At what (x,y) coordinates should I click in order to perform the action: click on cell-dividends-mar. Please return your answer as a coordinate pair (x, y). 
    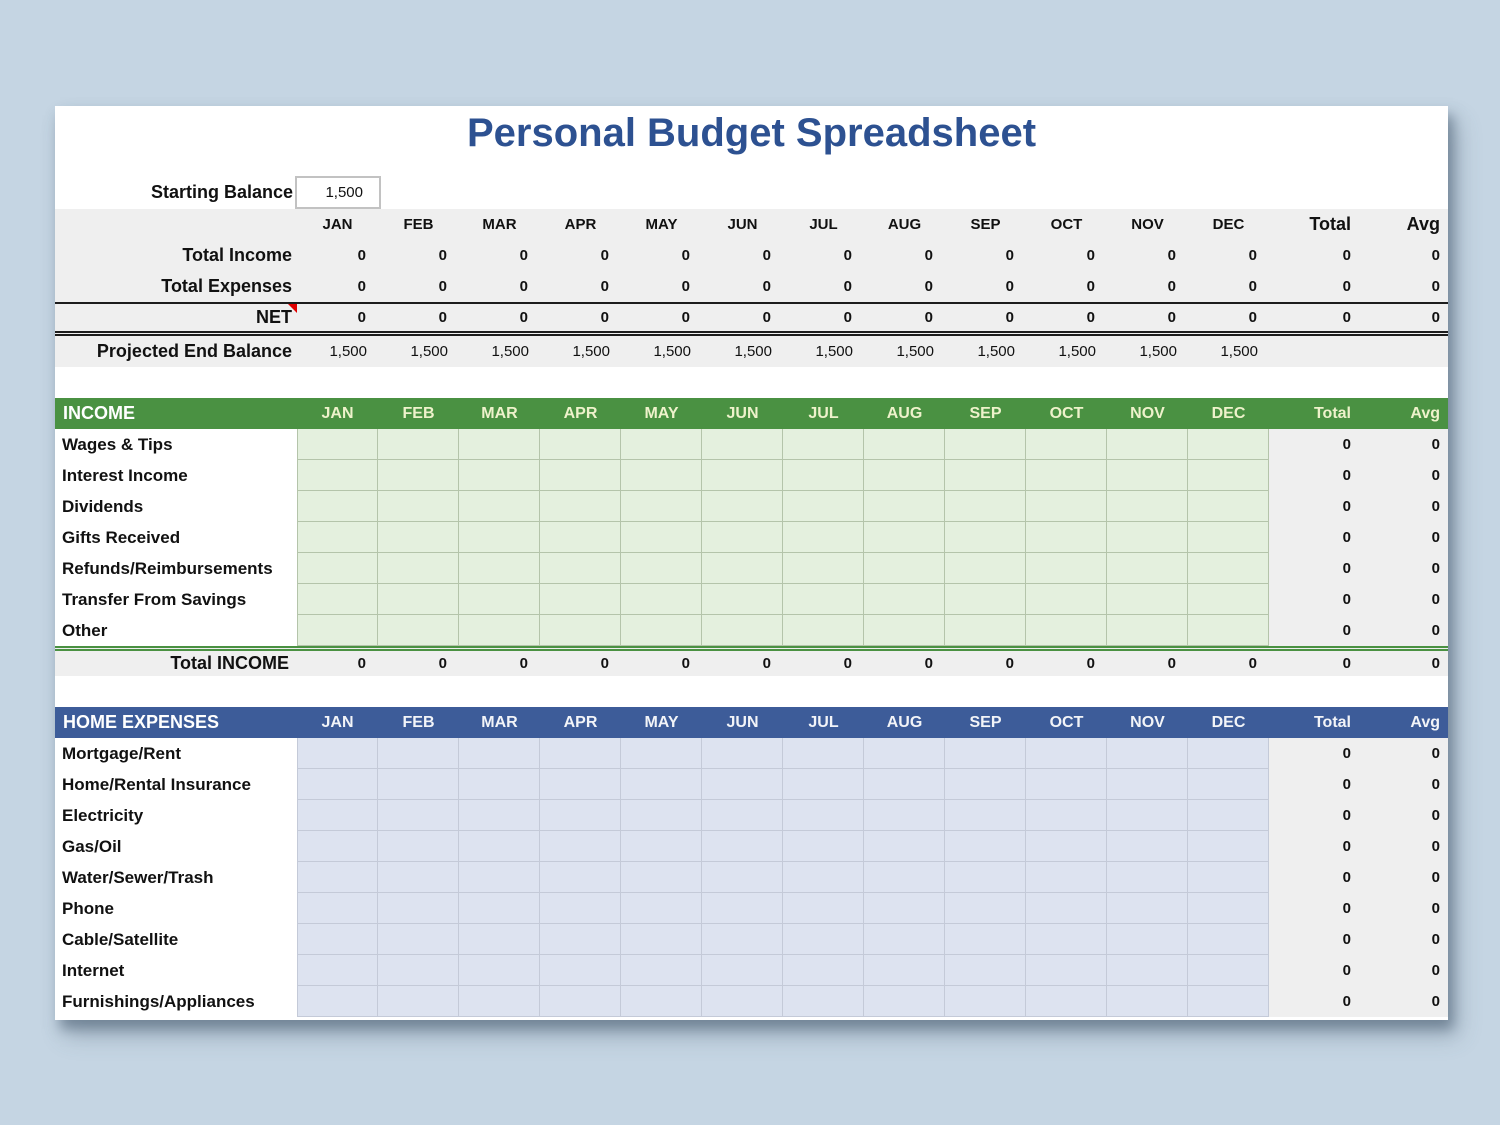
    Looking at the image, I should click on (499, 506).